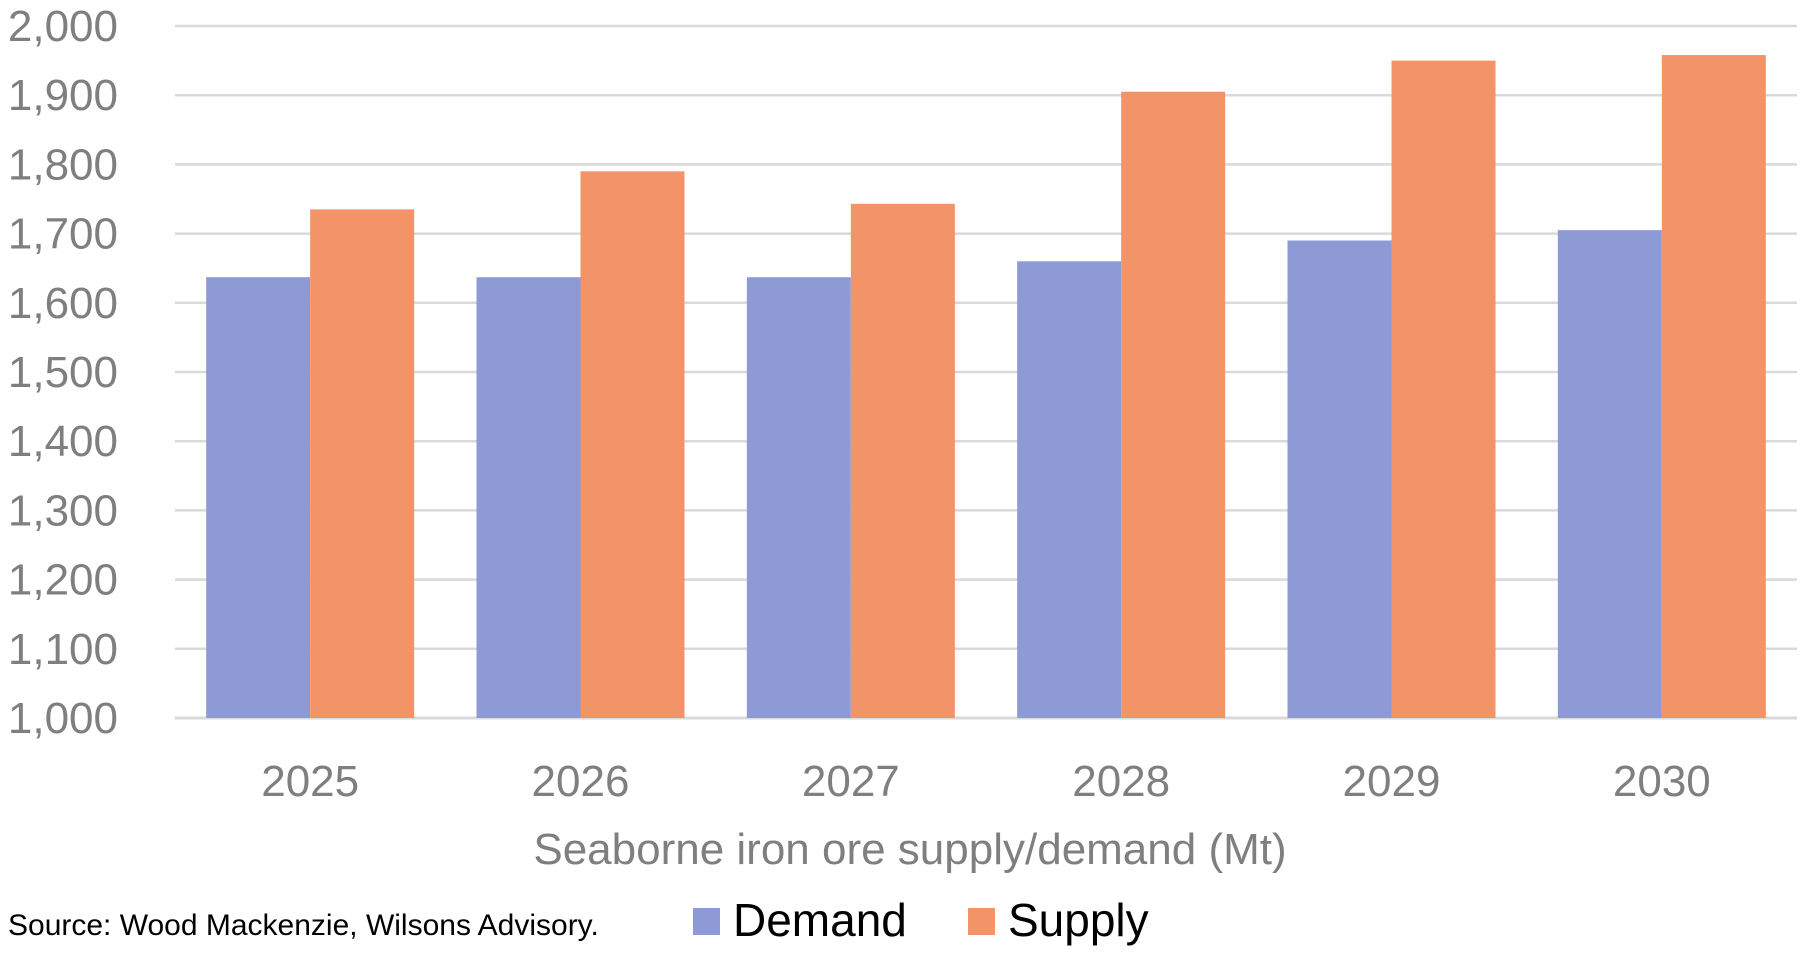  Describe the element at coordinates (798, 497) in the screenshot. I see `bar-demand-2027` at that location.